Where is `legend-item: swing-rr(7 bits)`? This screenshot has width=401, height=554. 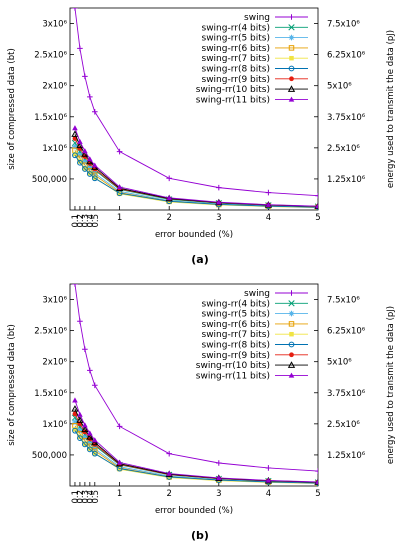 legend-item: swing-rr(7 bits) is located at coordinates (255, 59).